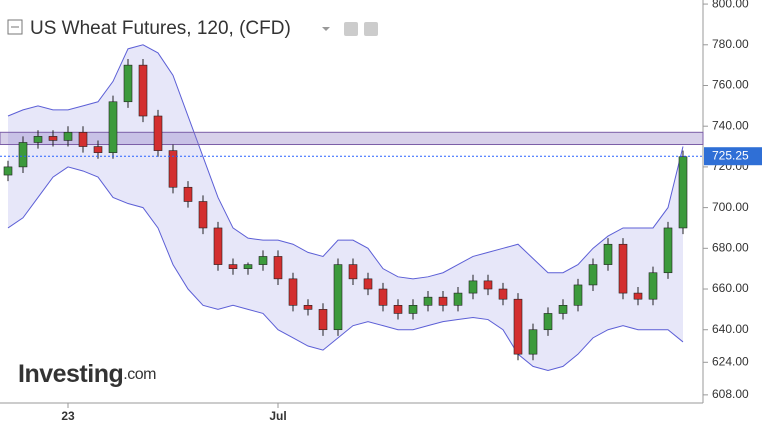 The image size is (764, 430). I want to click on chart-title: US Wheat Futures, 120, (CFD), so click(160, 28).